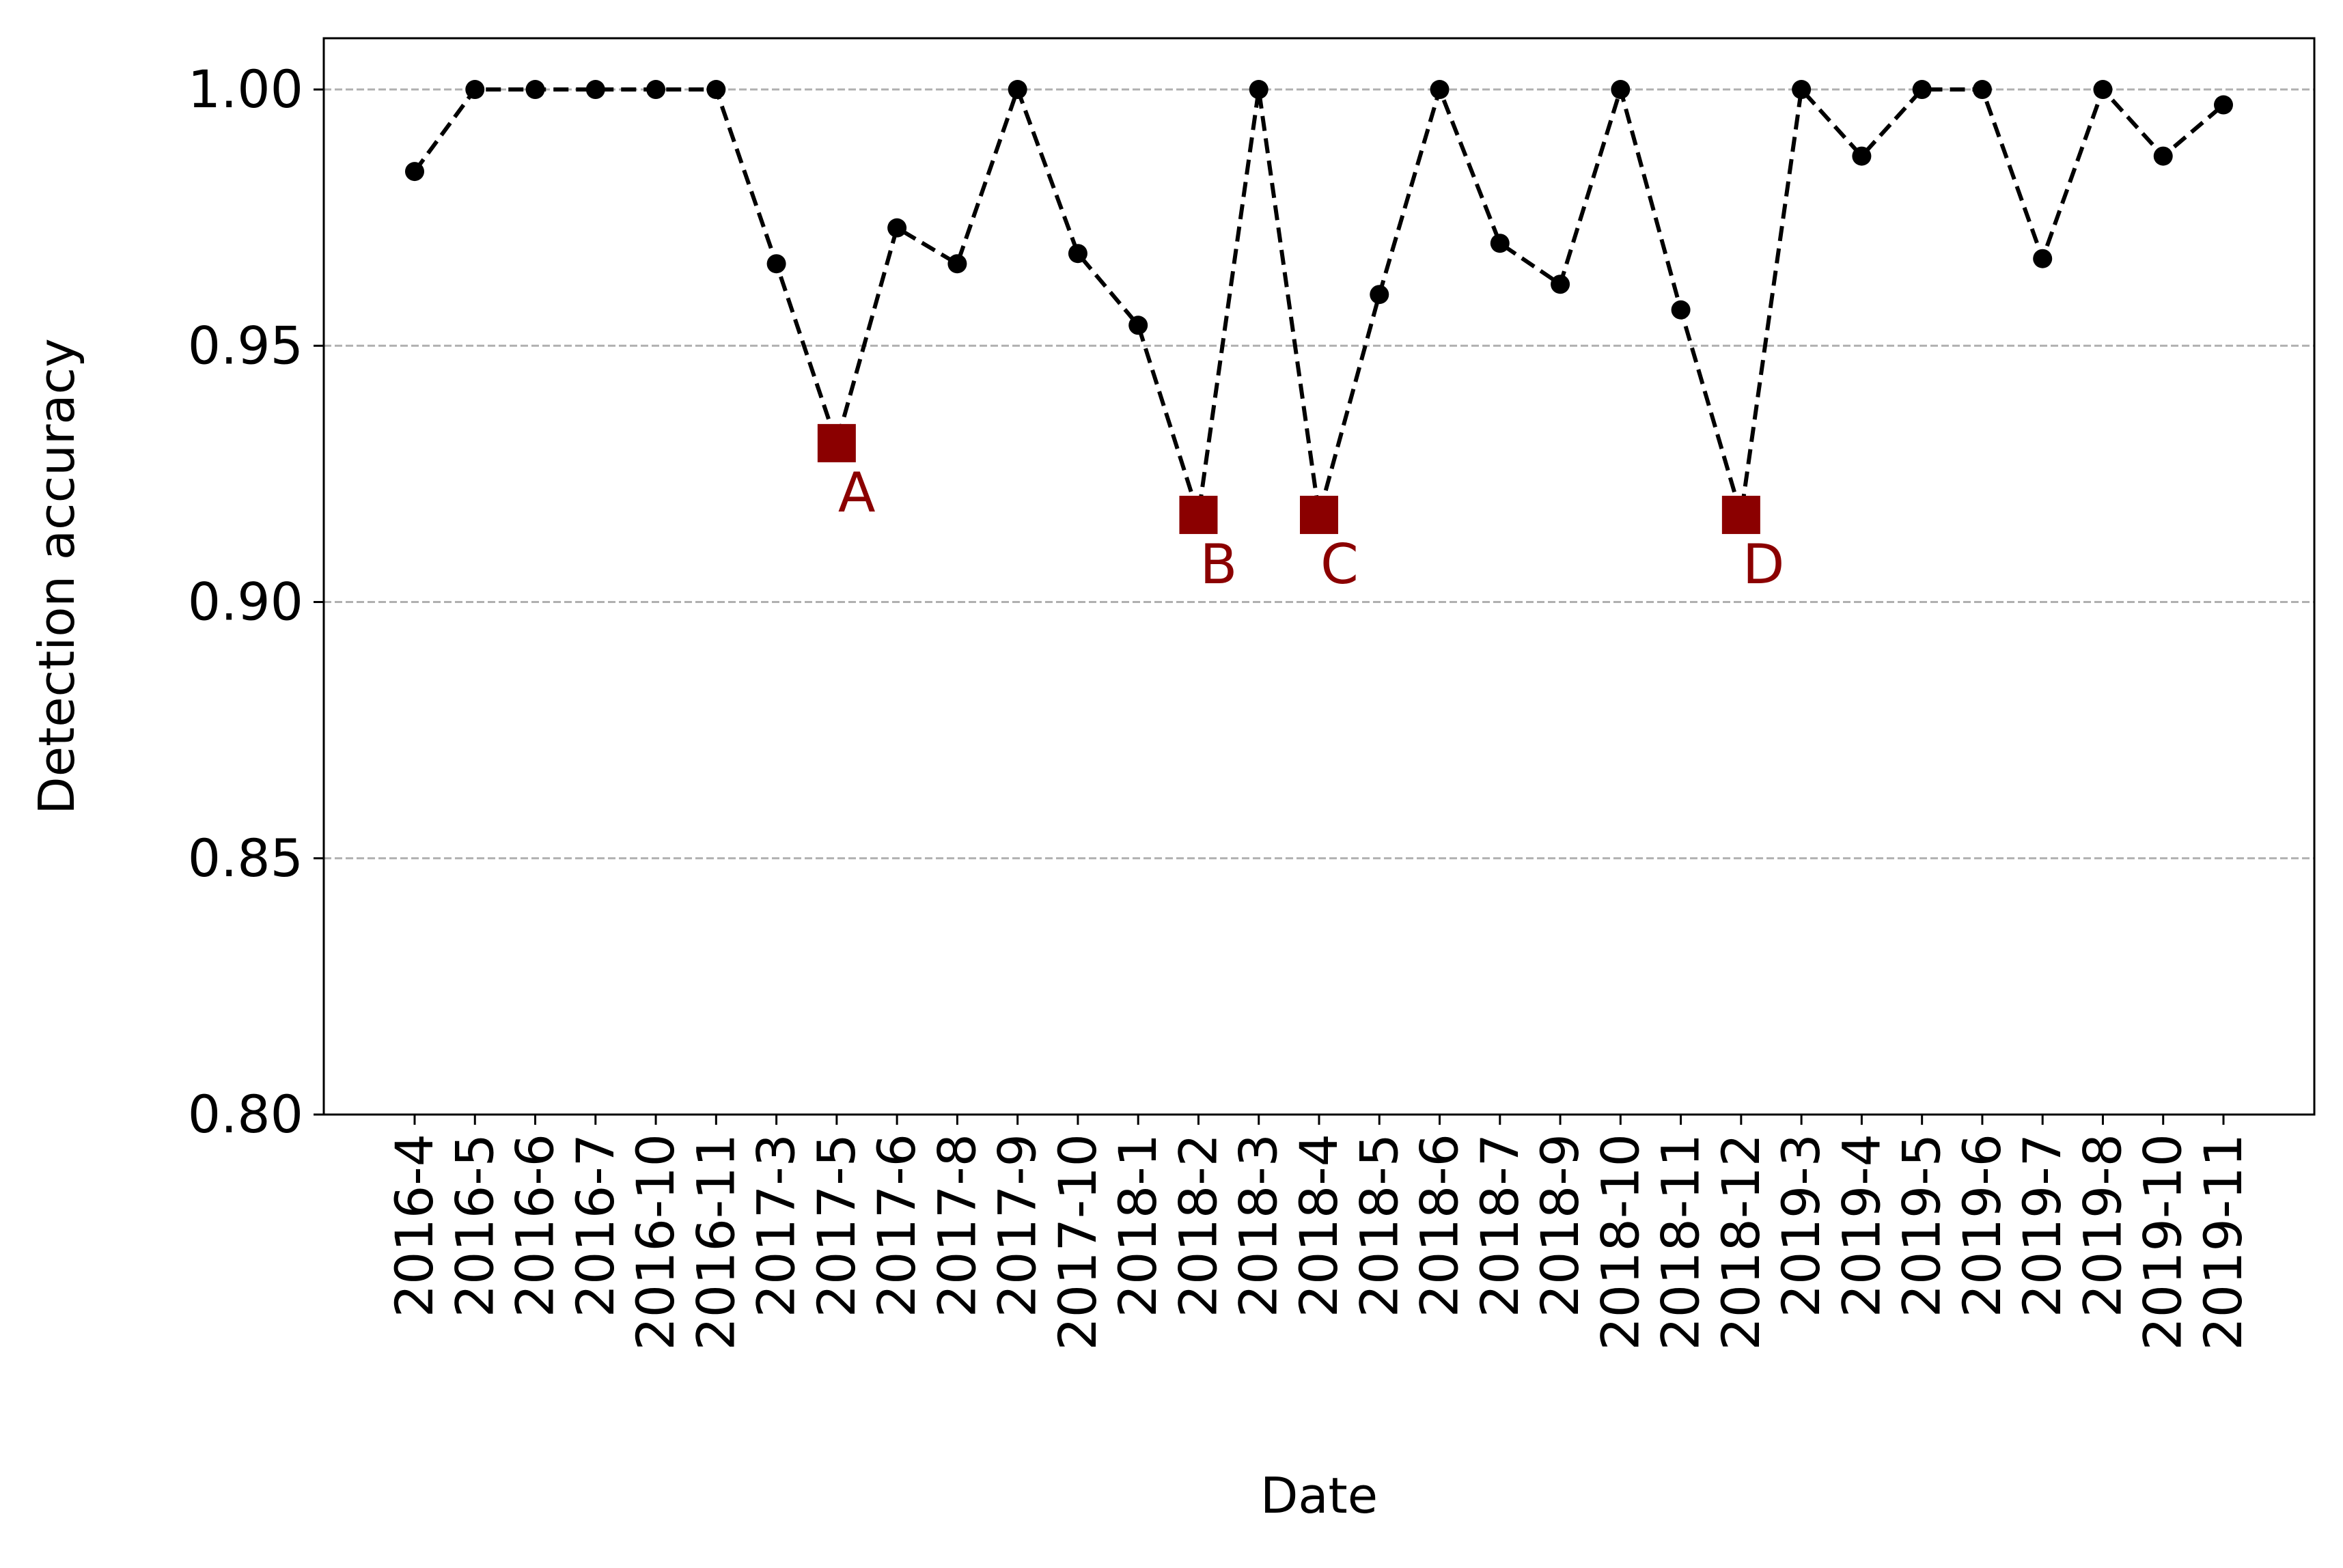  Describe the element at coordinates (1017, 1225) in the screenshot. I see `x-tick-label: 2017-9` at that location.